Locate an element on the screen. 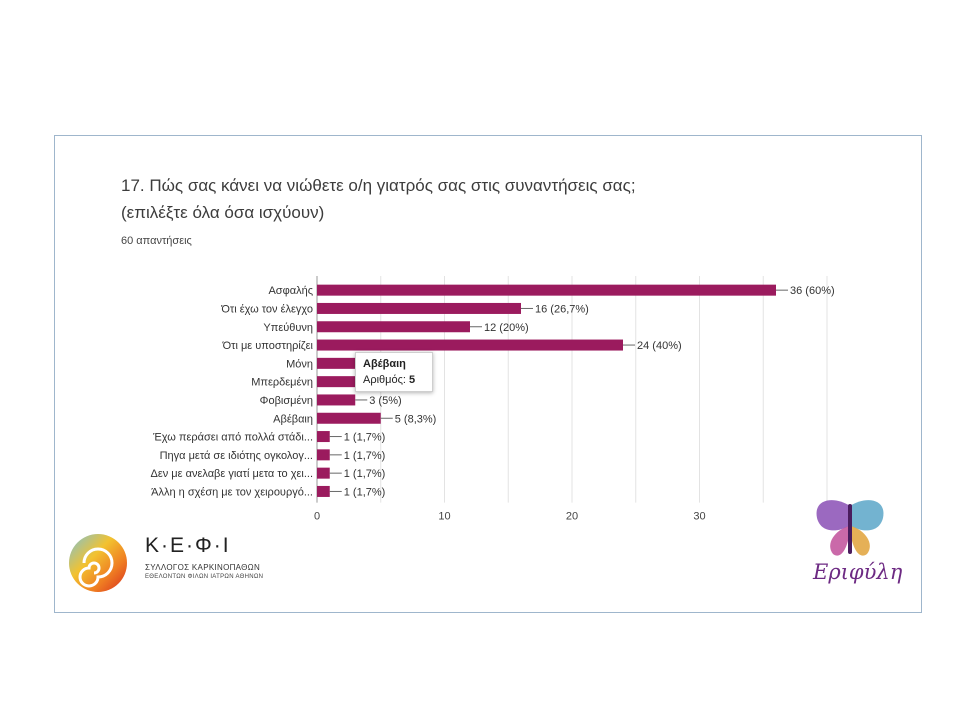 This screenshot has width=960, height=720. kefi-name: Κ·Ε·Φ·Ι is located at coordinates (188, 545).